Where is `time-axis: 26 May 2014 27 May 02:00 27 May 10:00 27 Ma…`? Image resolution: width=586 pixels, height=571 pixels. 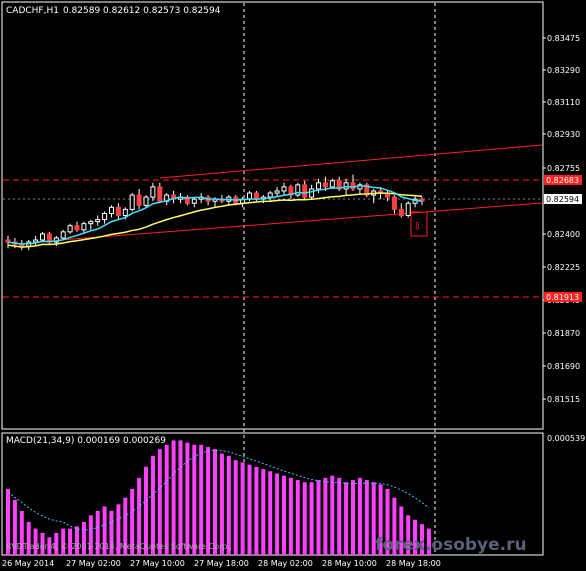 time-axis: 26 May 2014 27 May 02:00 27 May 10:00 27 Ma… is located at coordinates (221, 563).